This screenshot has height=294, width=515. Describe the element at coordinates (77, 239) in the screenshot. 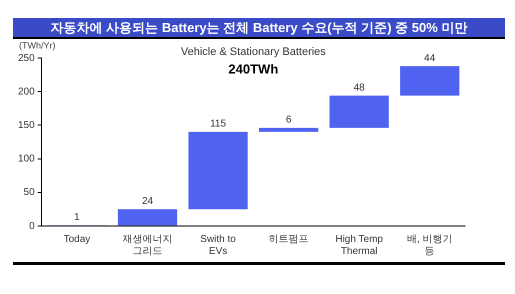

I see `x-tick-label: Today` at that location.